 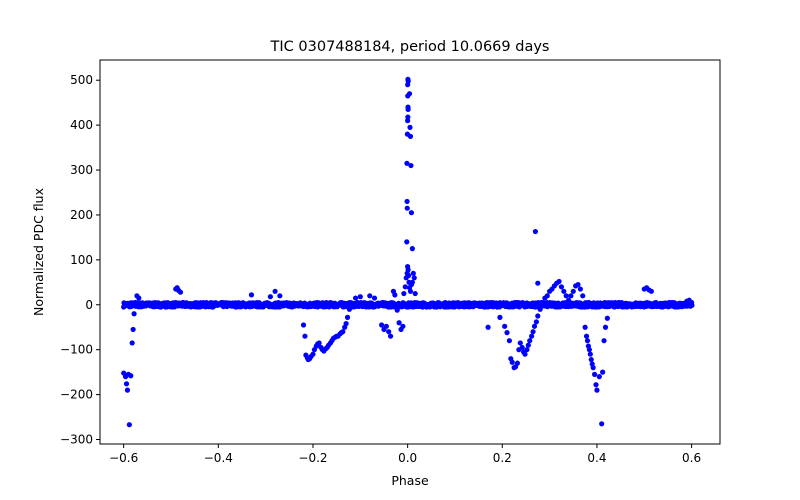 What do you see at coordinates (410, 480) in the screenshot?
I see `x-axis-label: Phase` at bounding box center [410, 480].